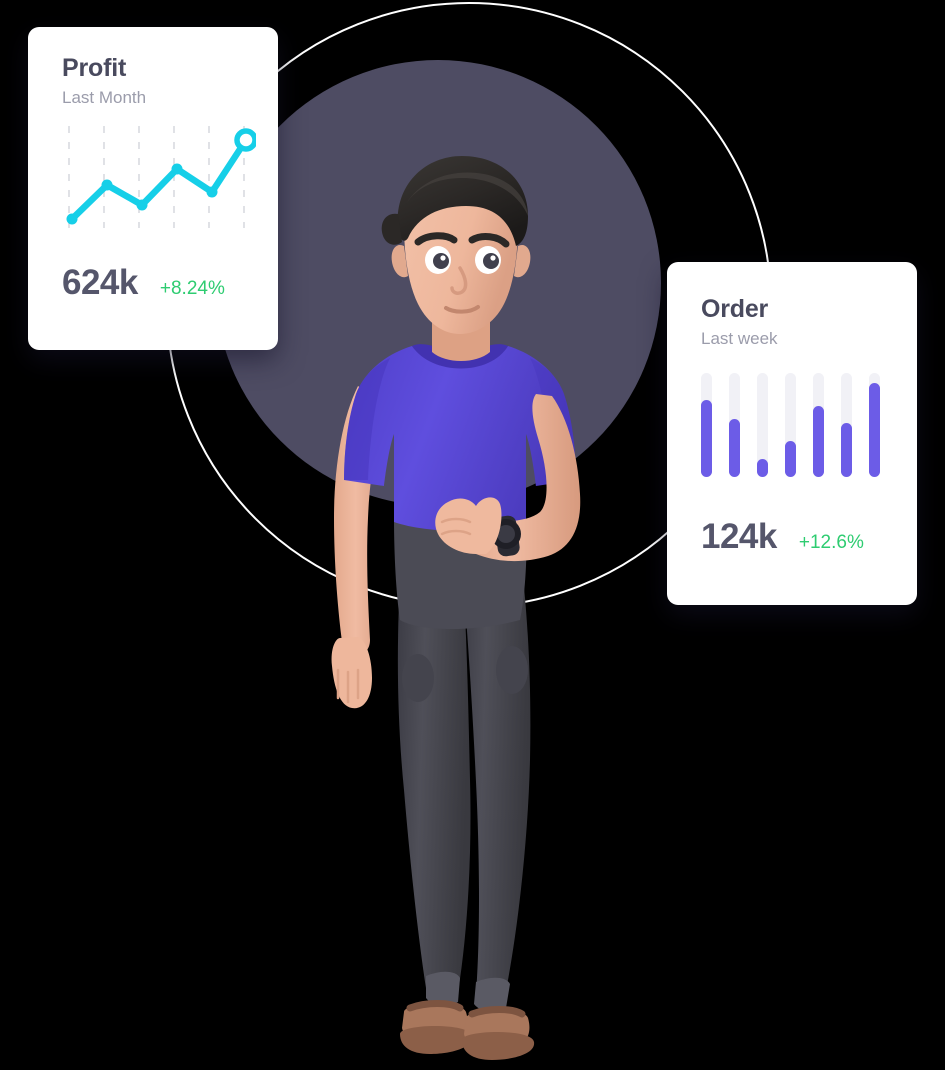 This screenshot has width=945, height=1070. Describe the element at coordinates (735, 309) in the screenshot. I see `order-card-title: Order` at that location.